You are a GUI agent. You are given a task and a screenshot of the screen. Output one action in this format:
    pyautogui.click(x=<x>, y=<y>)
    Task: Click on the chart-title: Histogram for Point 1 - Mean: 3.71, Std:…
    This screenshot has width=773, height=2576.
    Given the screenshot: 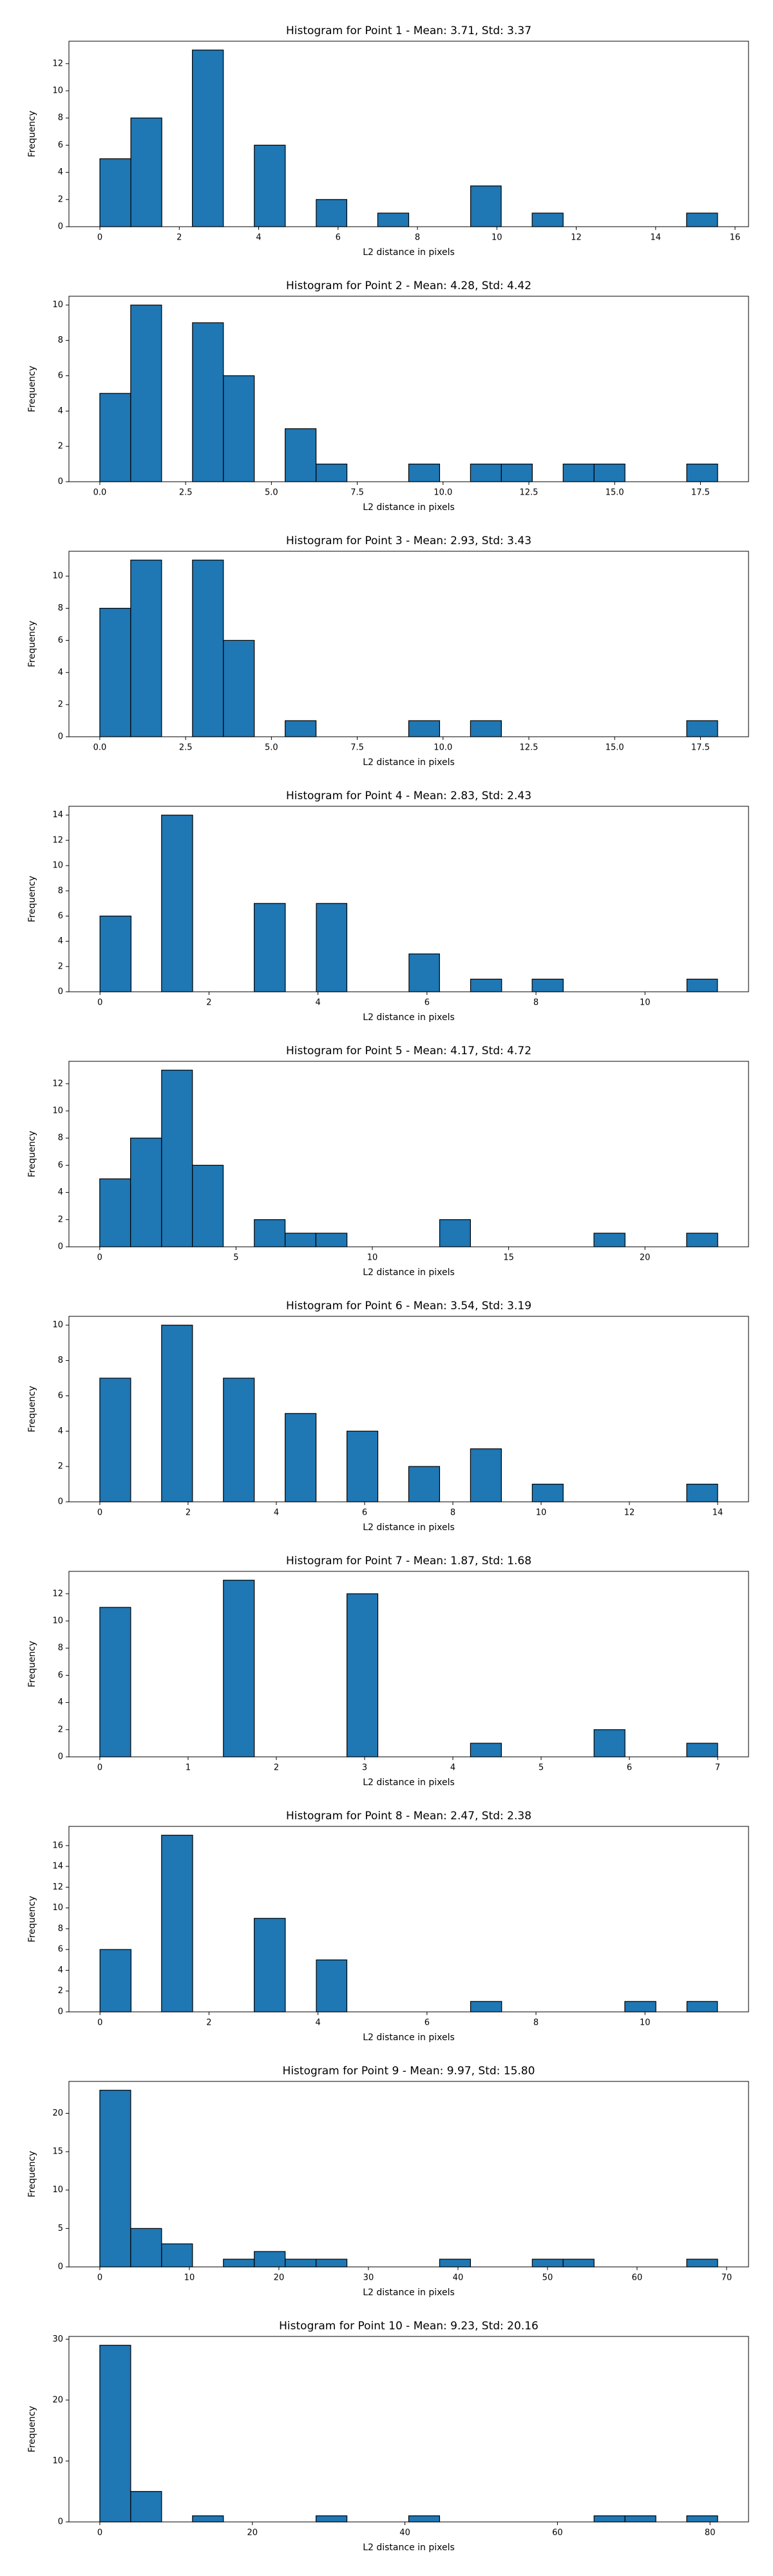 What is the action you would take?
    pyautogui.click(x=408, y=30)
    